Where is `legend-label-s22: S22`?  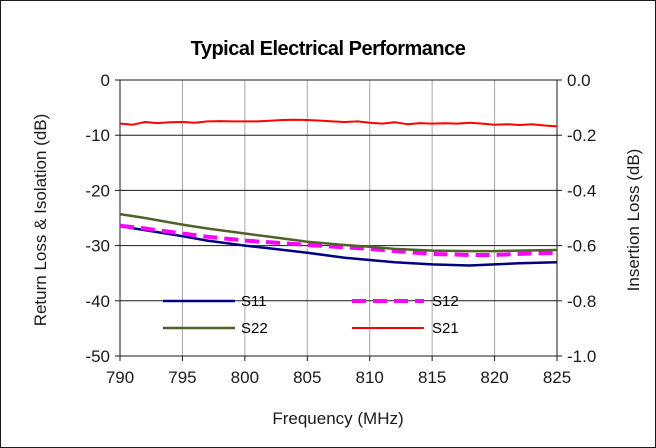
legend-label-s22: S22 is located at coordinates (254, 328).